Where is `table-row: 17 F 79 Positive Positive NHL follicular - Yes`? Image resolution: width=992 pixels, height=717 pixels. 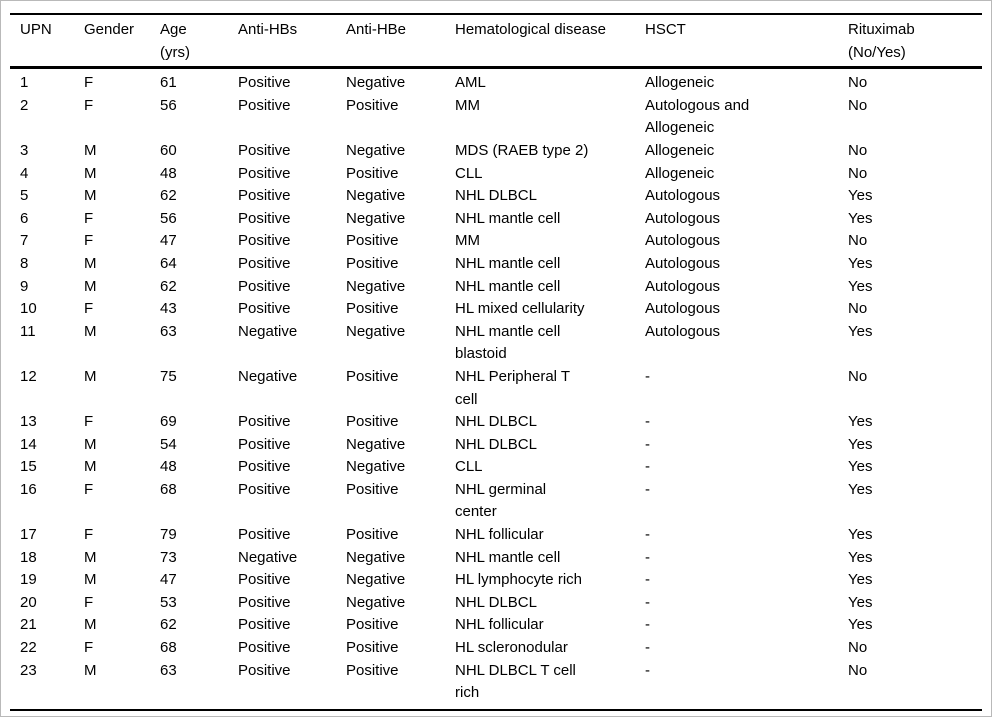 table-row: 17 F 79 Positive Positive NHL follicular - Yes is located at coordinates (496, 535).